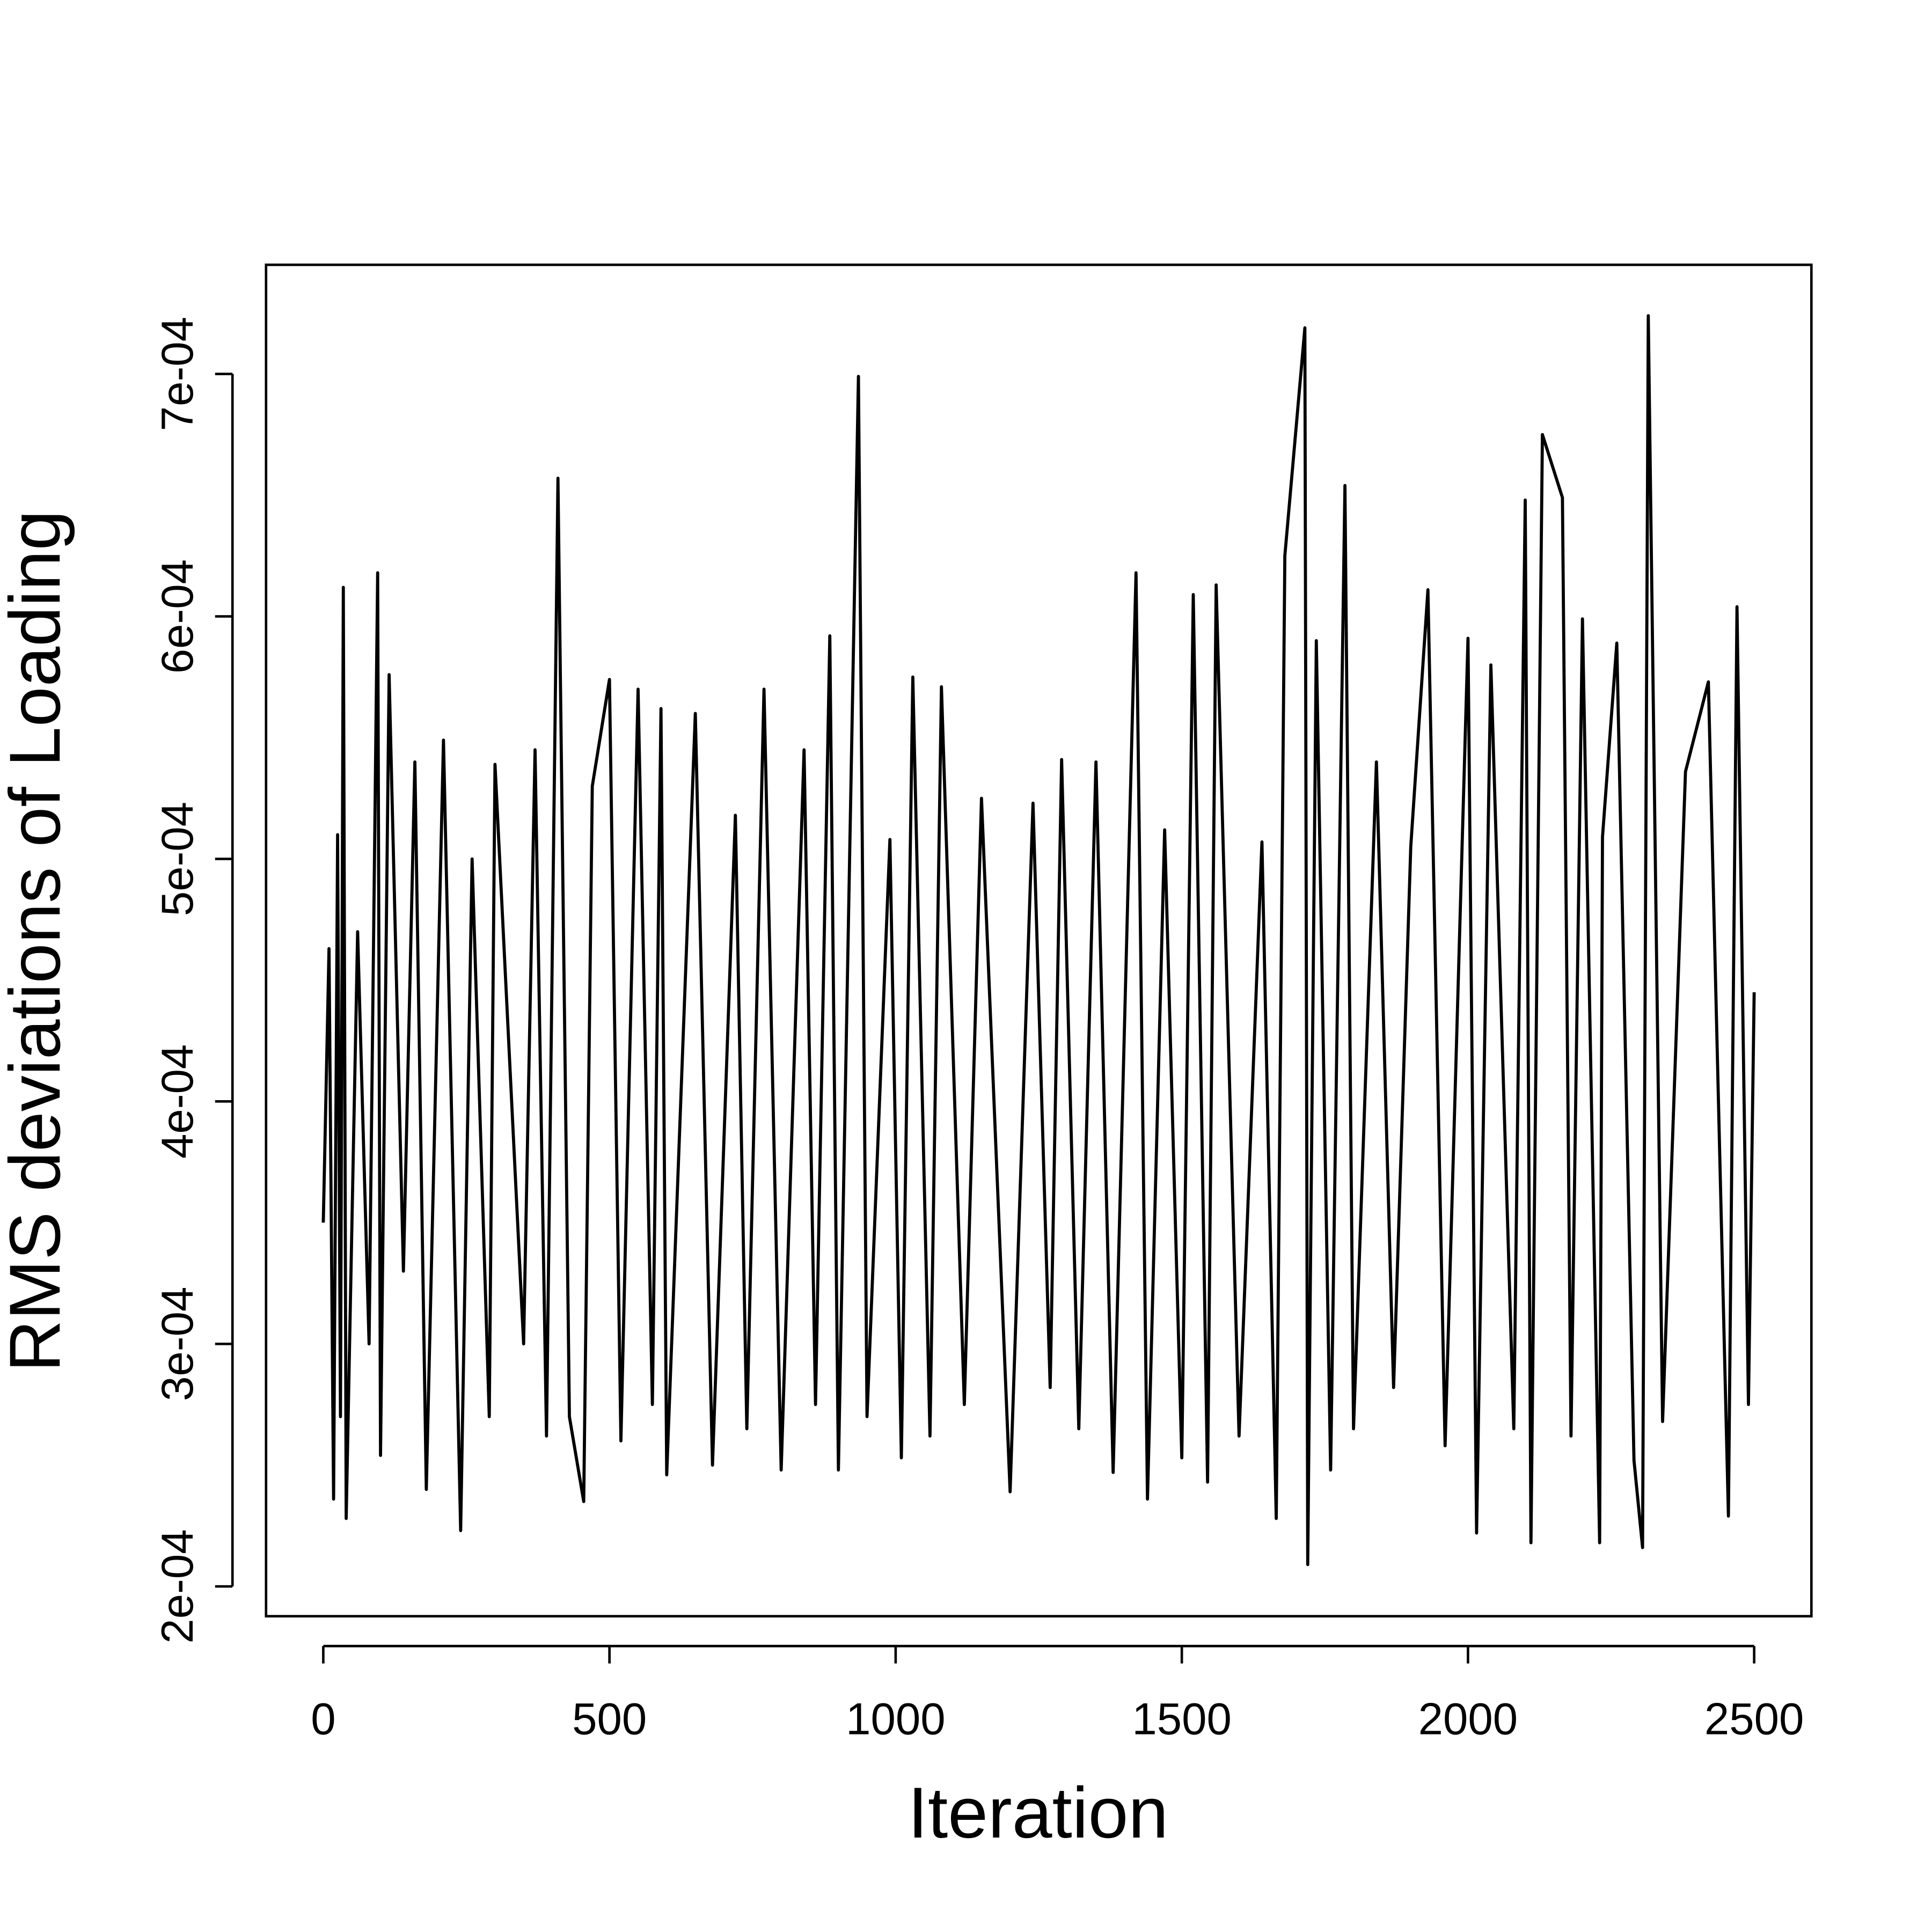 This screenshot has width=1932, height=1932. What do you see at coordinates (1181, 1719) in the screenshot?
I see `x-tick-label: 1500` at bounding box center [1181, 1719].